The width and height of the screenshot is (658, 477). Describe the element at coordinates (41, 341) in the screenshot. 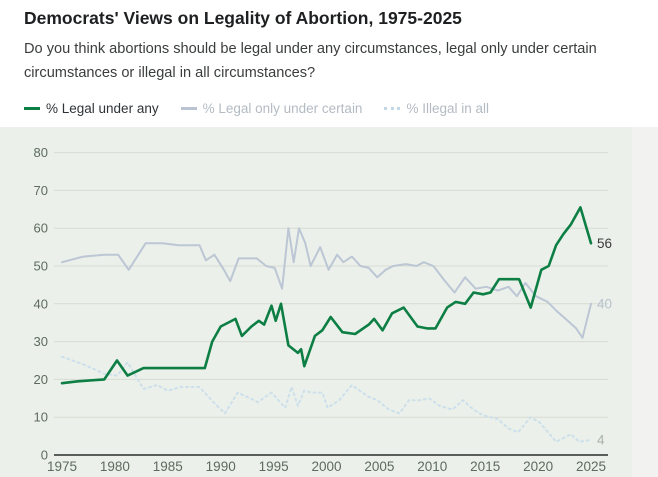

I see `y-tick-label-30: 30` at that location.